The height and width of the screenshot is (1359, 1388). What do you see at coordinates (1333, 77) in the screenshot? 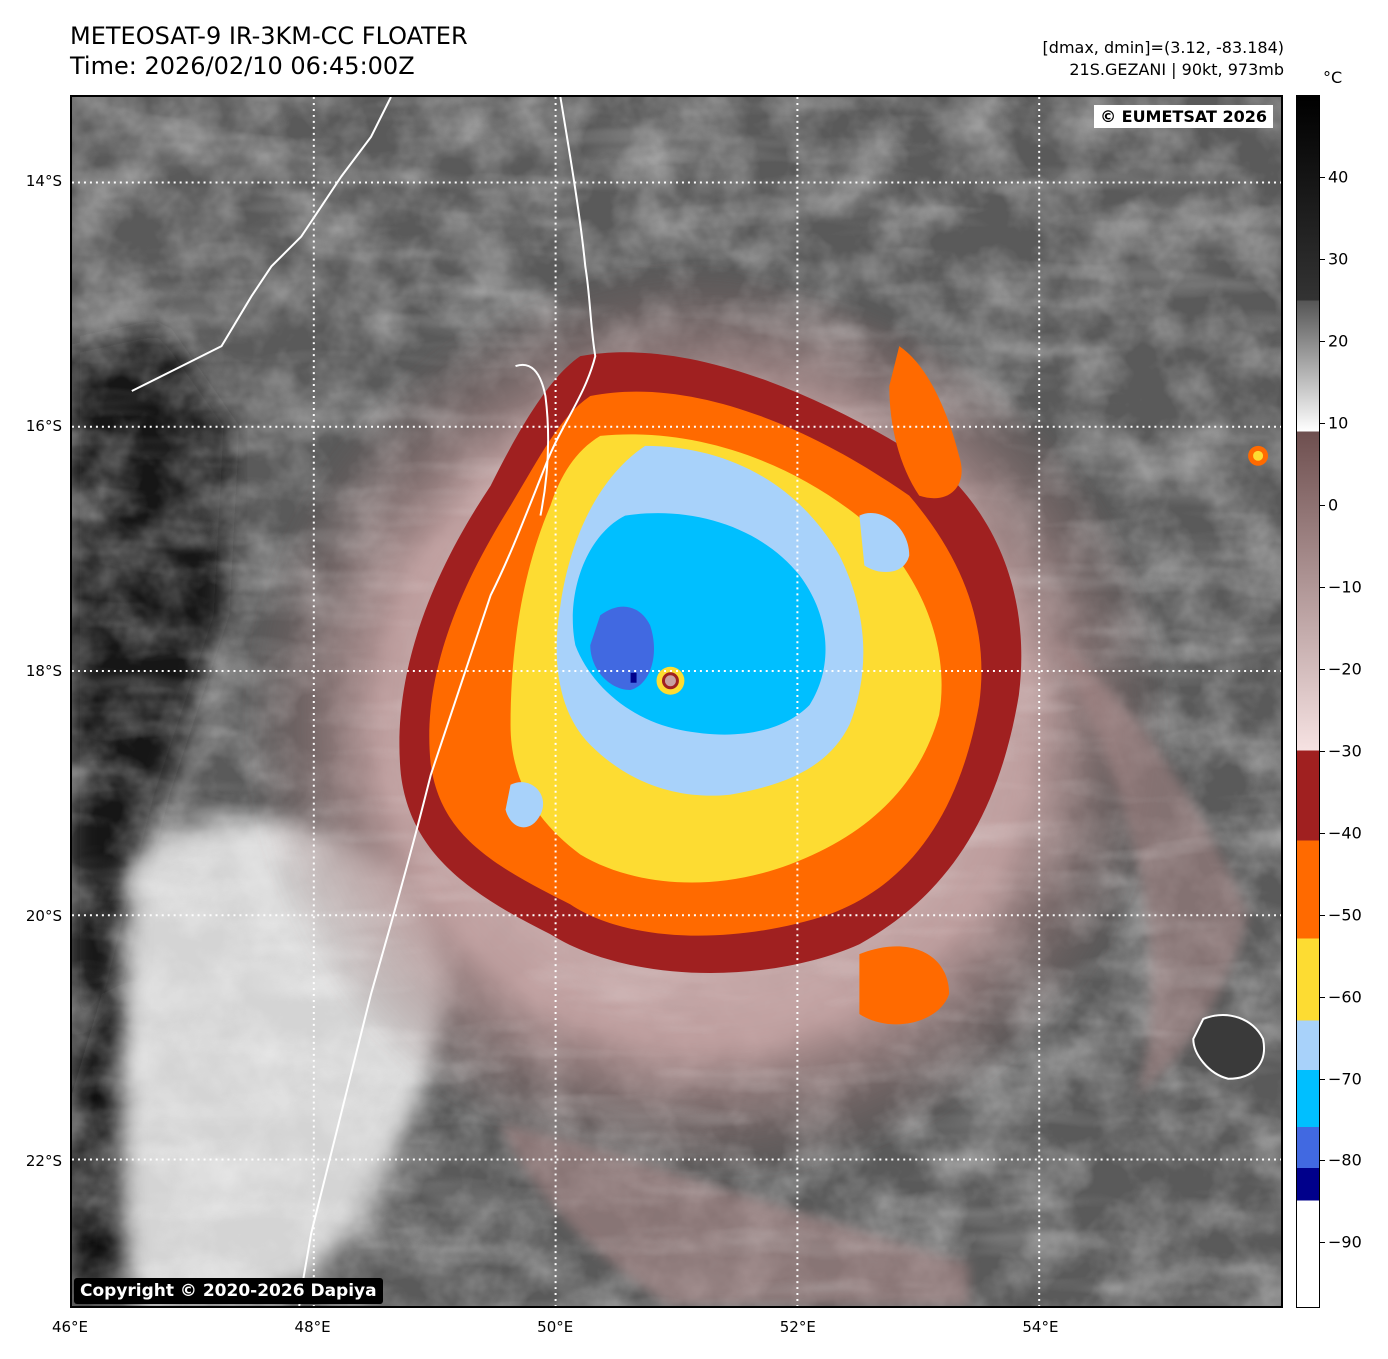
I see `colorbar-unit: °C` at bounding box center [1333, 77].